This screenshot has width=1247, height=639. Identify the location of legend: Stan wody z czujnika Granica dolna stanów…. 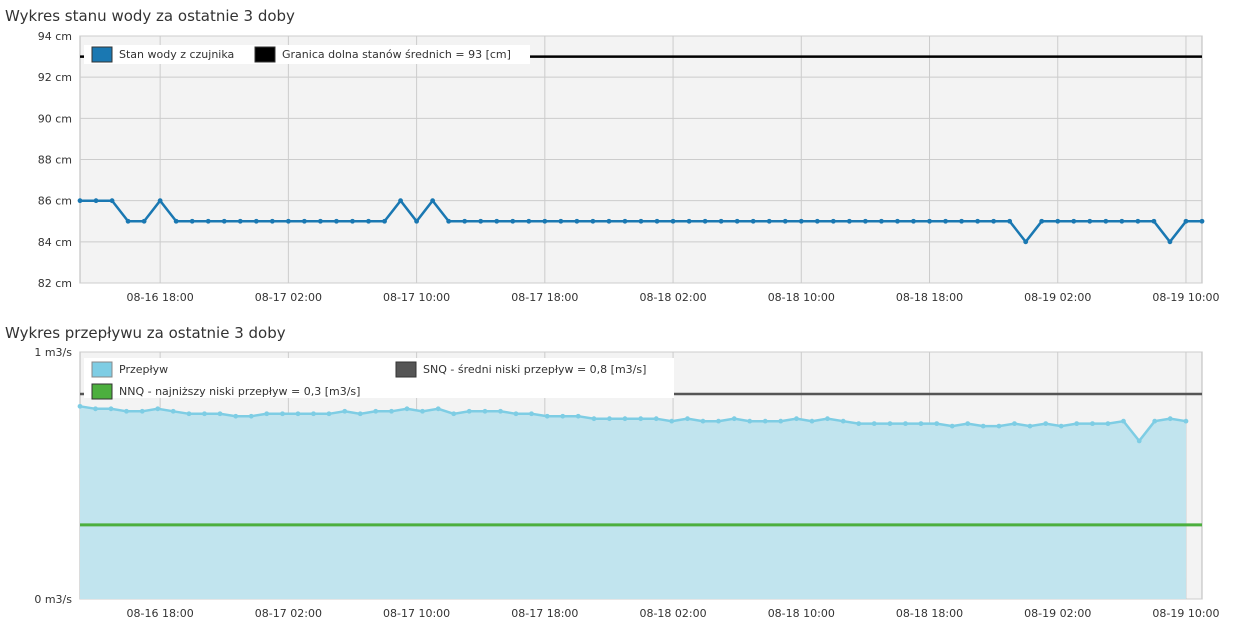
(307, 54).